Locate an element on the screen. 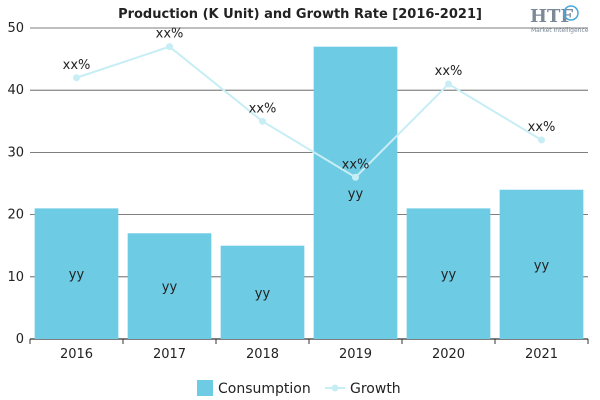 This screenshot has height=400, width=600. legend-consumption-label: Consumption is located at coordinates (264, 389).